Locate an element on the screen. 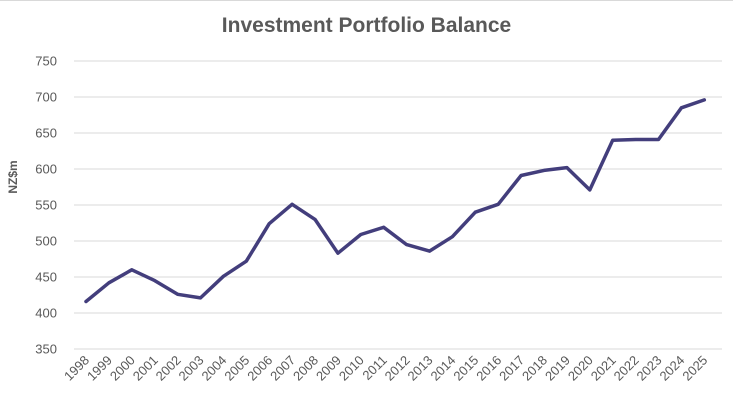  data-point-2014 is located at coordinates (452, 237).